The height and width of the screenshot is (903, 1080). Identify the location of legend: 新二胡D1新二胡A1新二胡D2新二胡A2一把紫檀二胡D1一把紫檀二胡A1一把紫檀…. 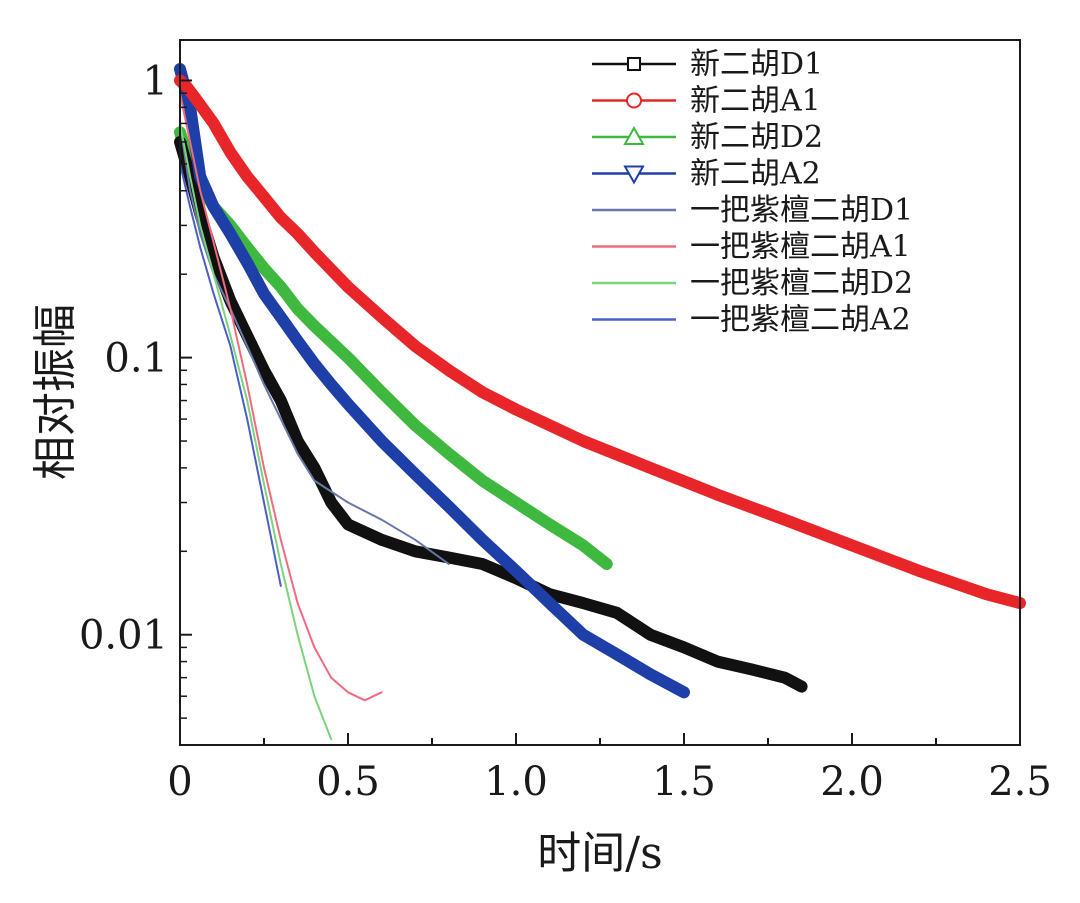
(752, 192).